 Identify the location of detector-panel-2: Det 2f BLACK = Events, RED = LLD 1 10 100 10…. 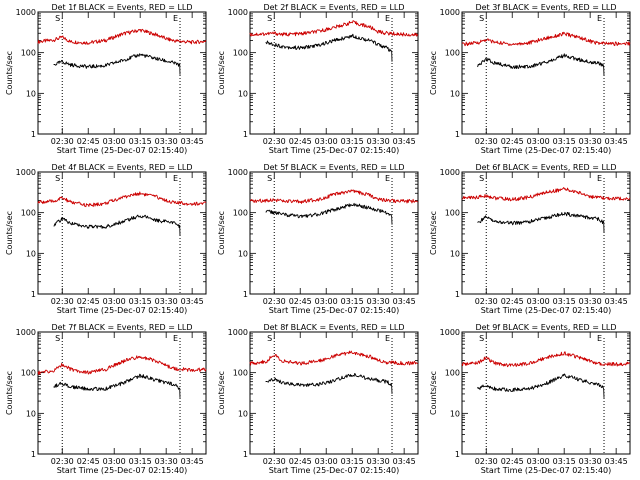
(318, 79).